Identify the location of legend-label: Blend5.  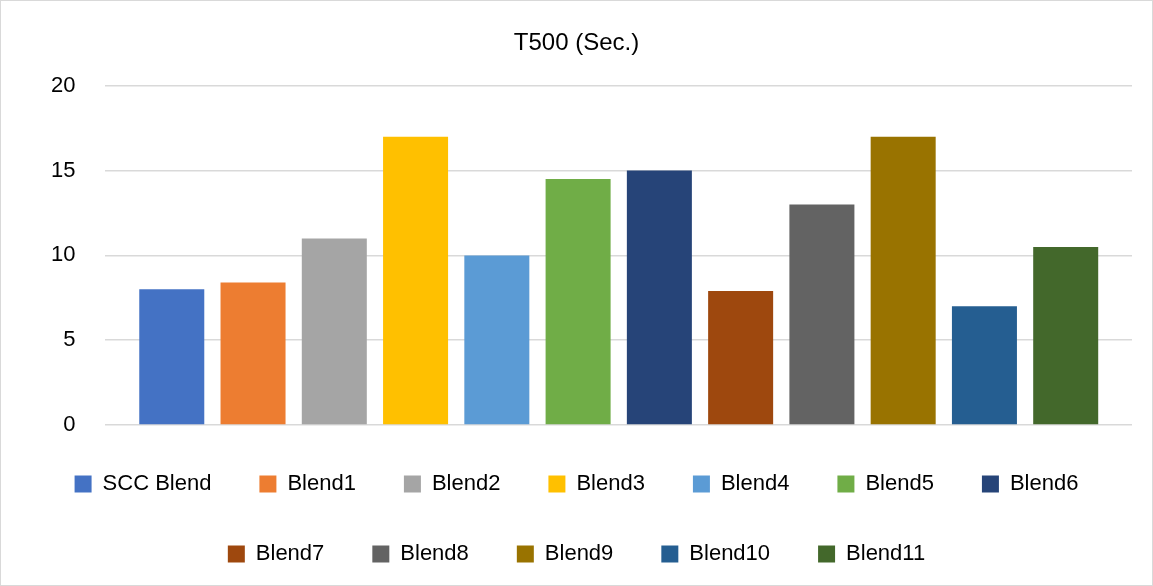
(899, 483).